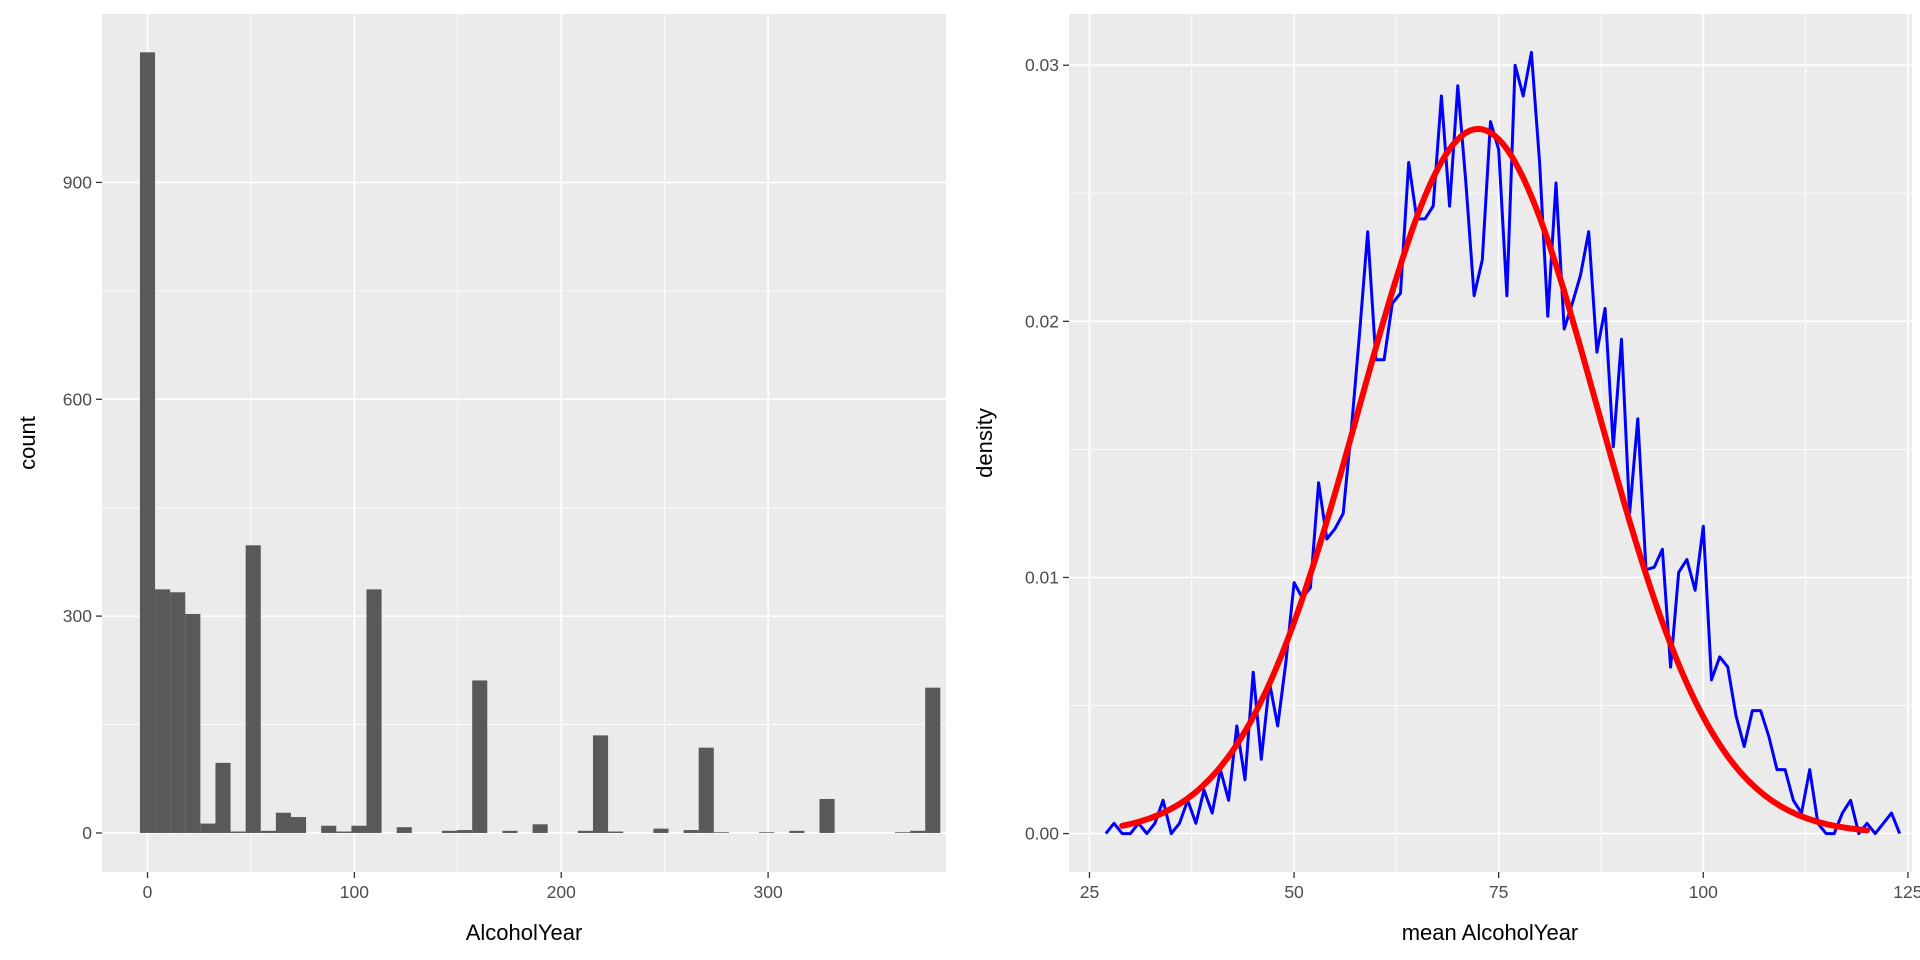 The height and width of the screenshot is (960, 1920). I want to click on histogram-x-tick-label: 100, so click(354, 892).